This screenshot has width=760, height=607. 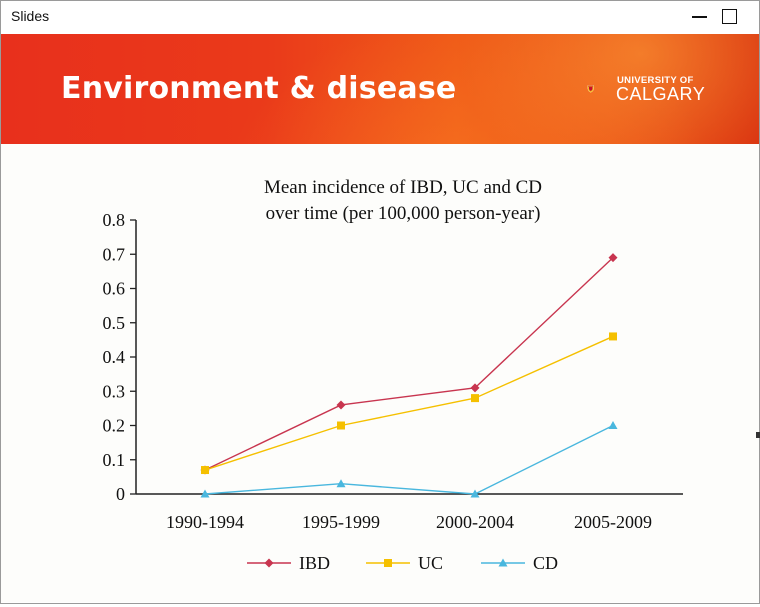 What do you see at coordinates (259, 88) in the screenshot?
I see `slide-title: Environment & disease` at bounding box center [259, 88].